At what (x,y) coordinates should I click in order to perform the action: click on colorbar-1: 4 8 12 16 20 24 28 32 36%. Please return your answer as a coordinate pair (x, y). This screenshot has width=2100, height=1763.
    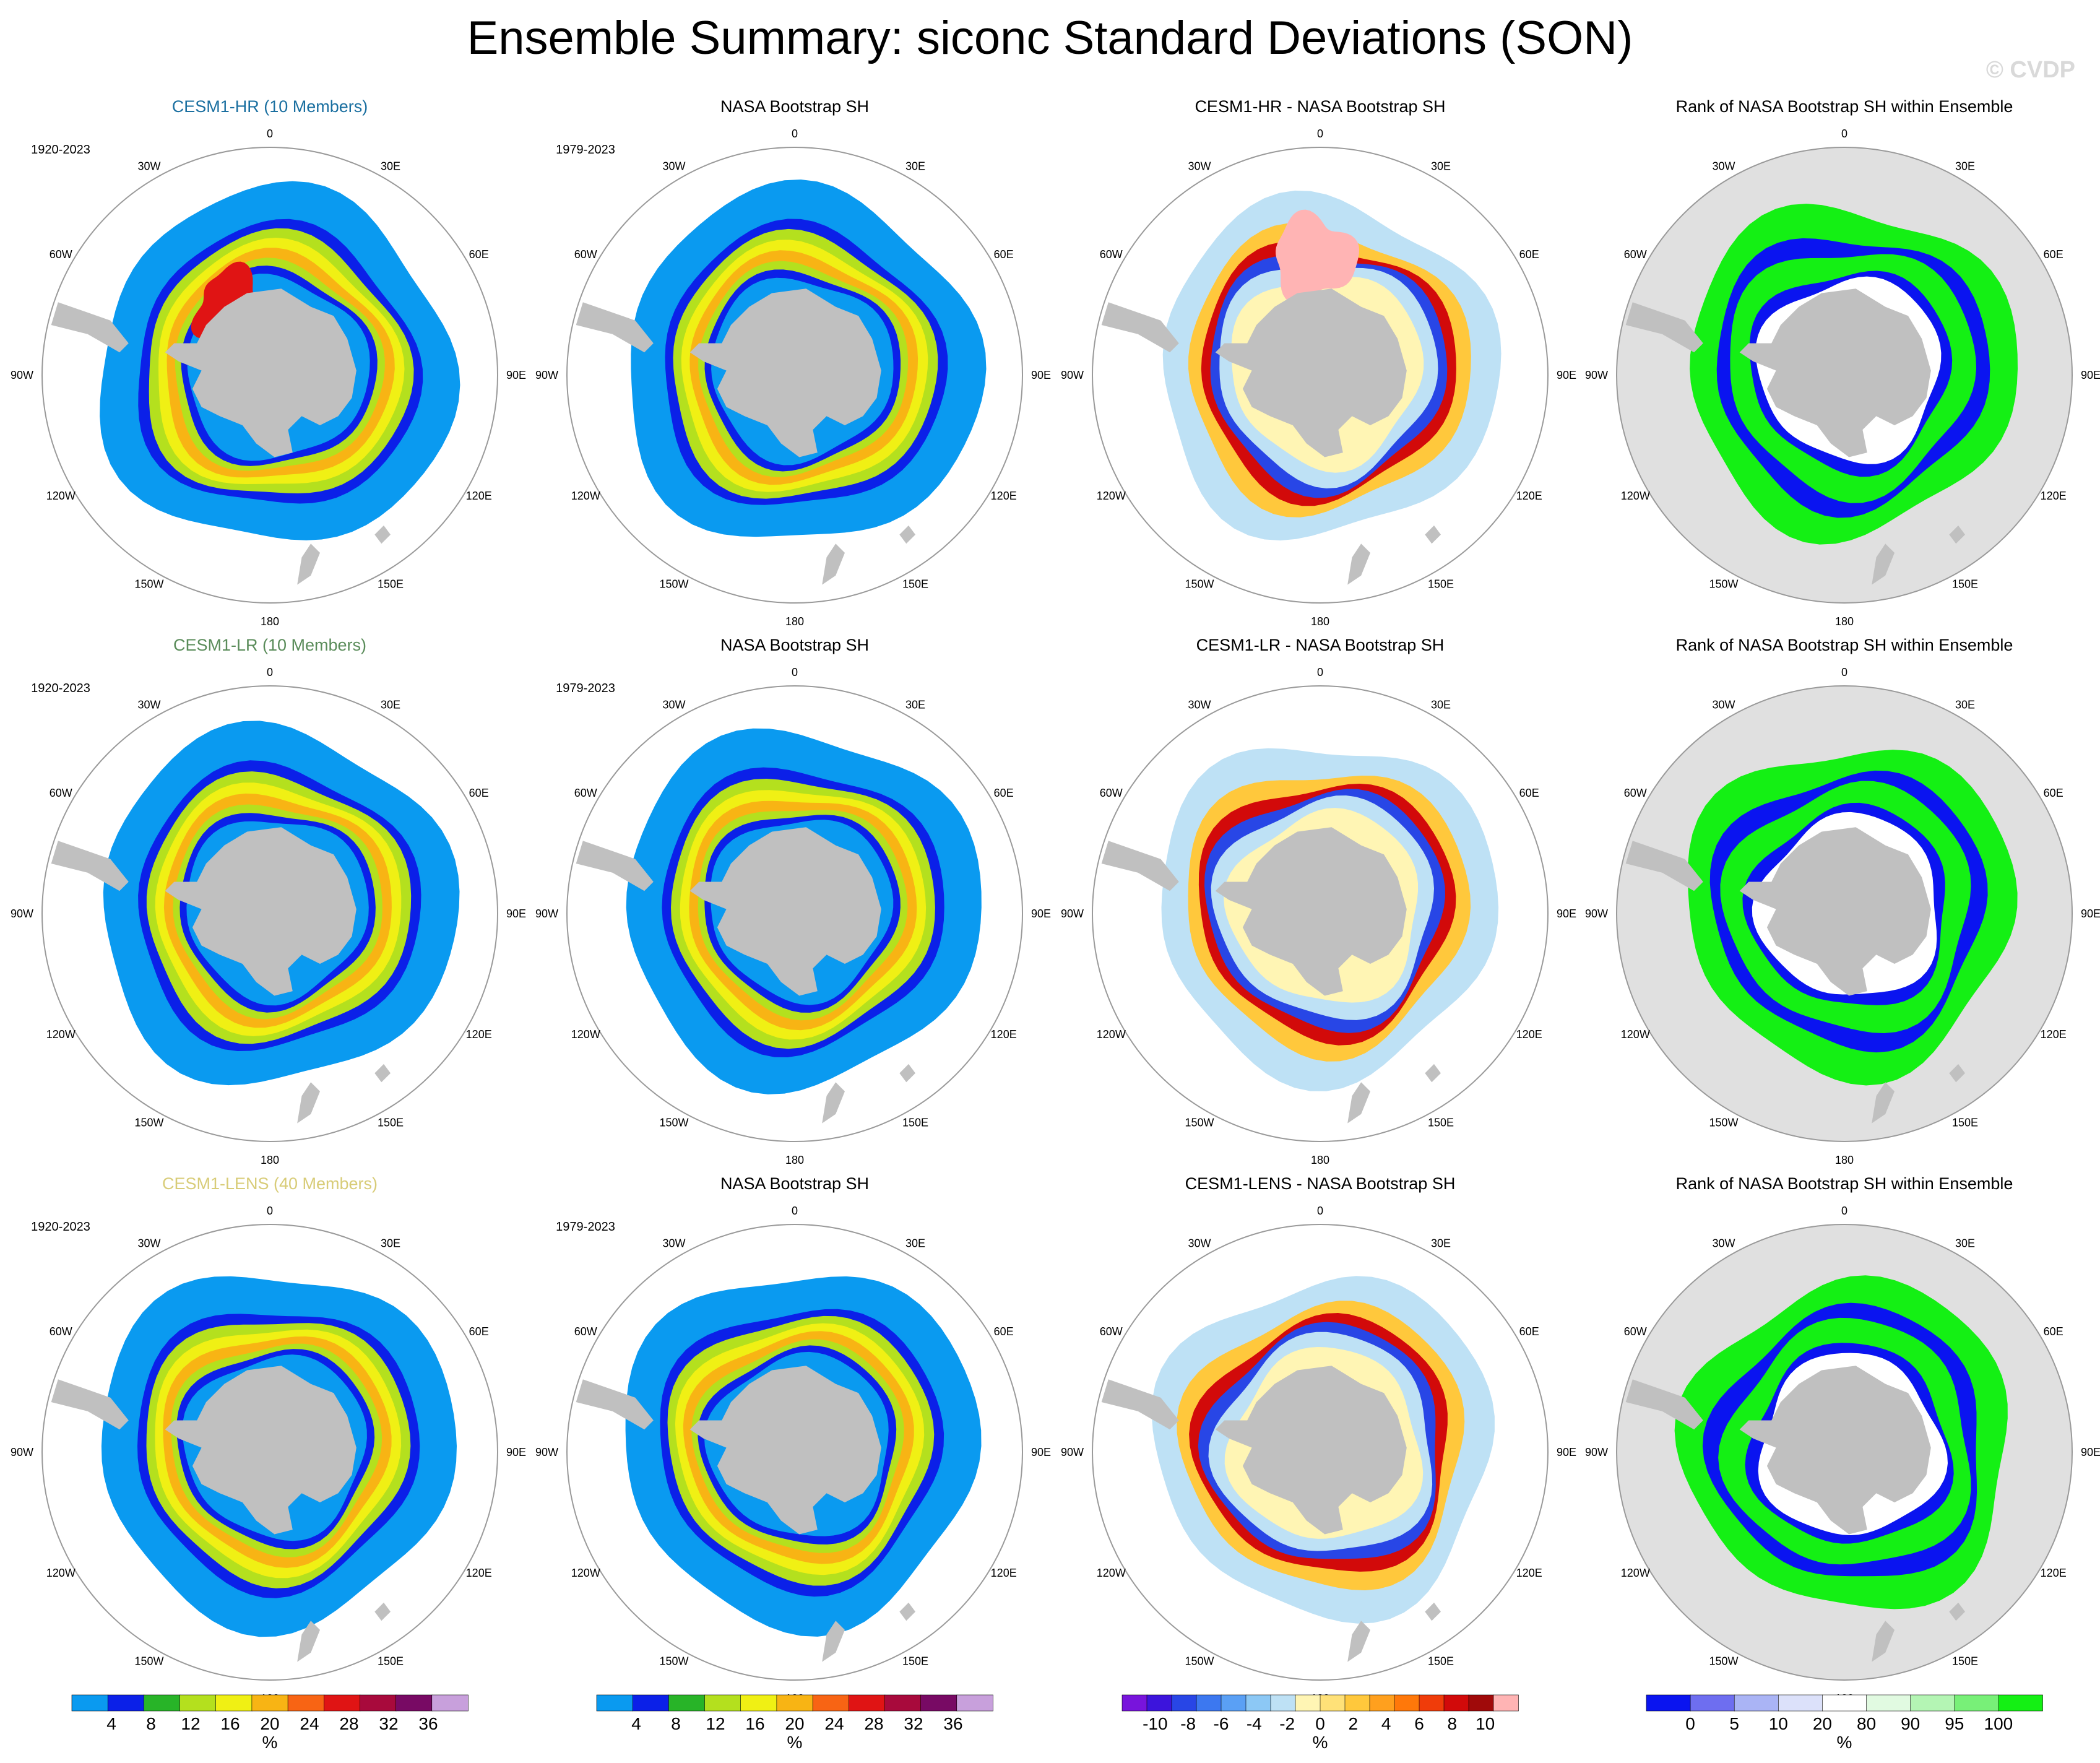
    Looking at the image, I should click on (794, 1723).